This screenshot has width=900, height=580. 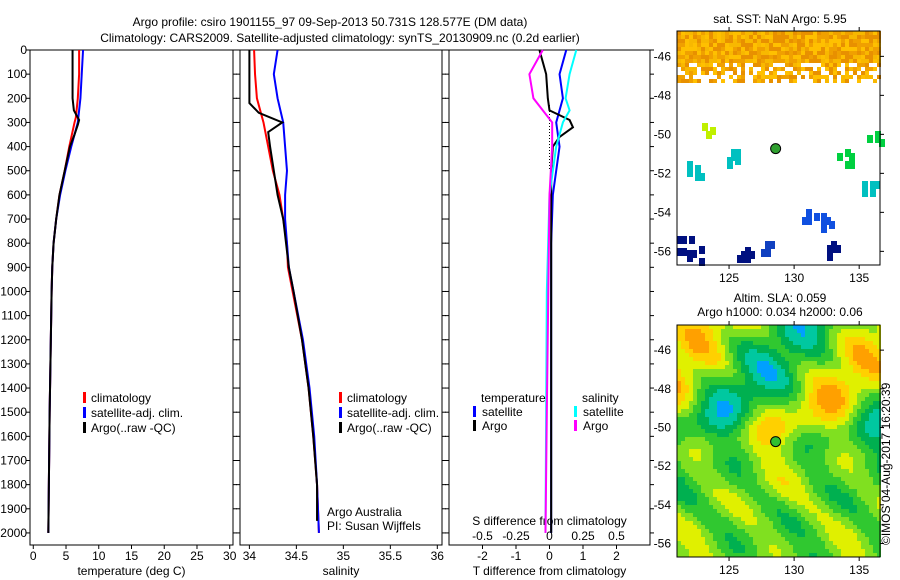 What do you see at coordinates (13, 412) in the screenshot?
I see `depth-tick-label: 1500` at bounding box center [13, 412].